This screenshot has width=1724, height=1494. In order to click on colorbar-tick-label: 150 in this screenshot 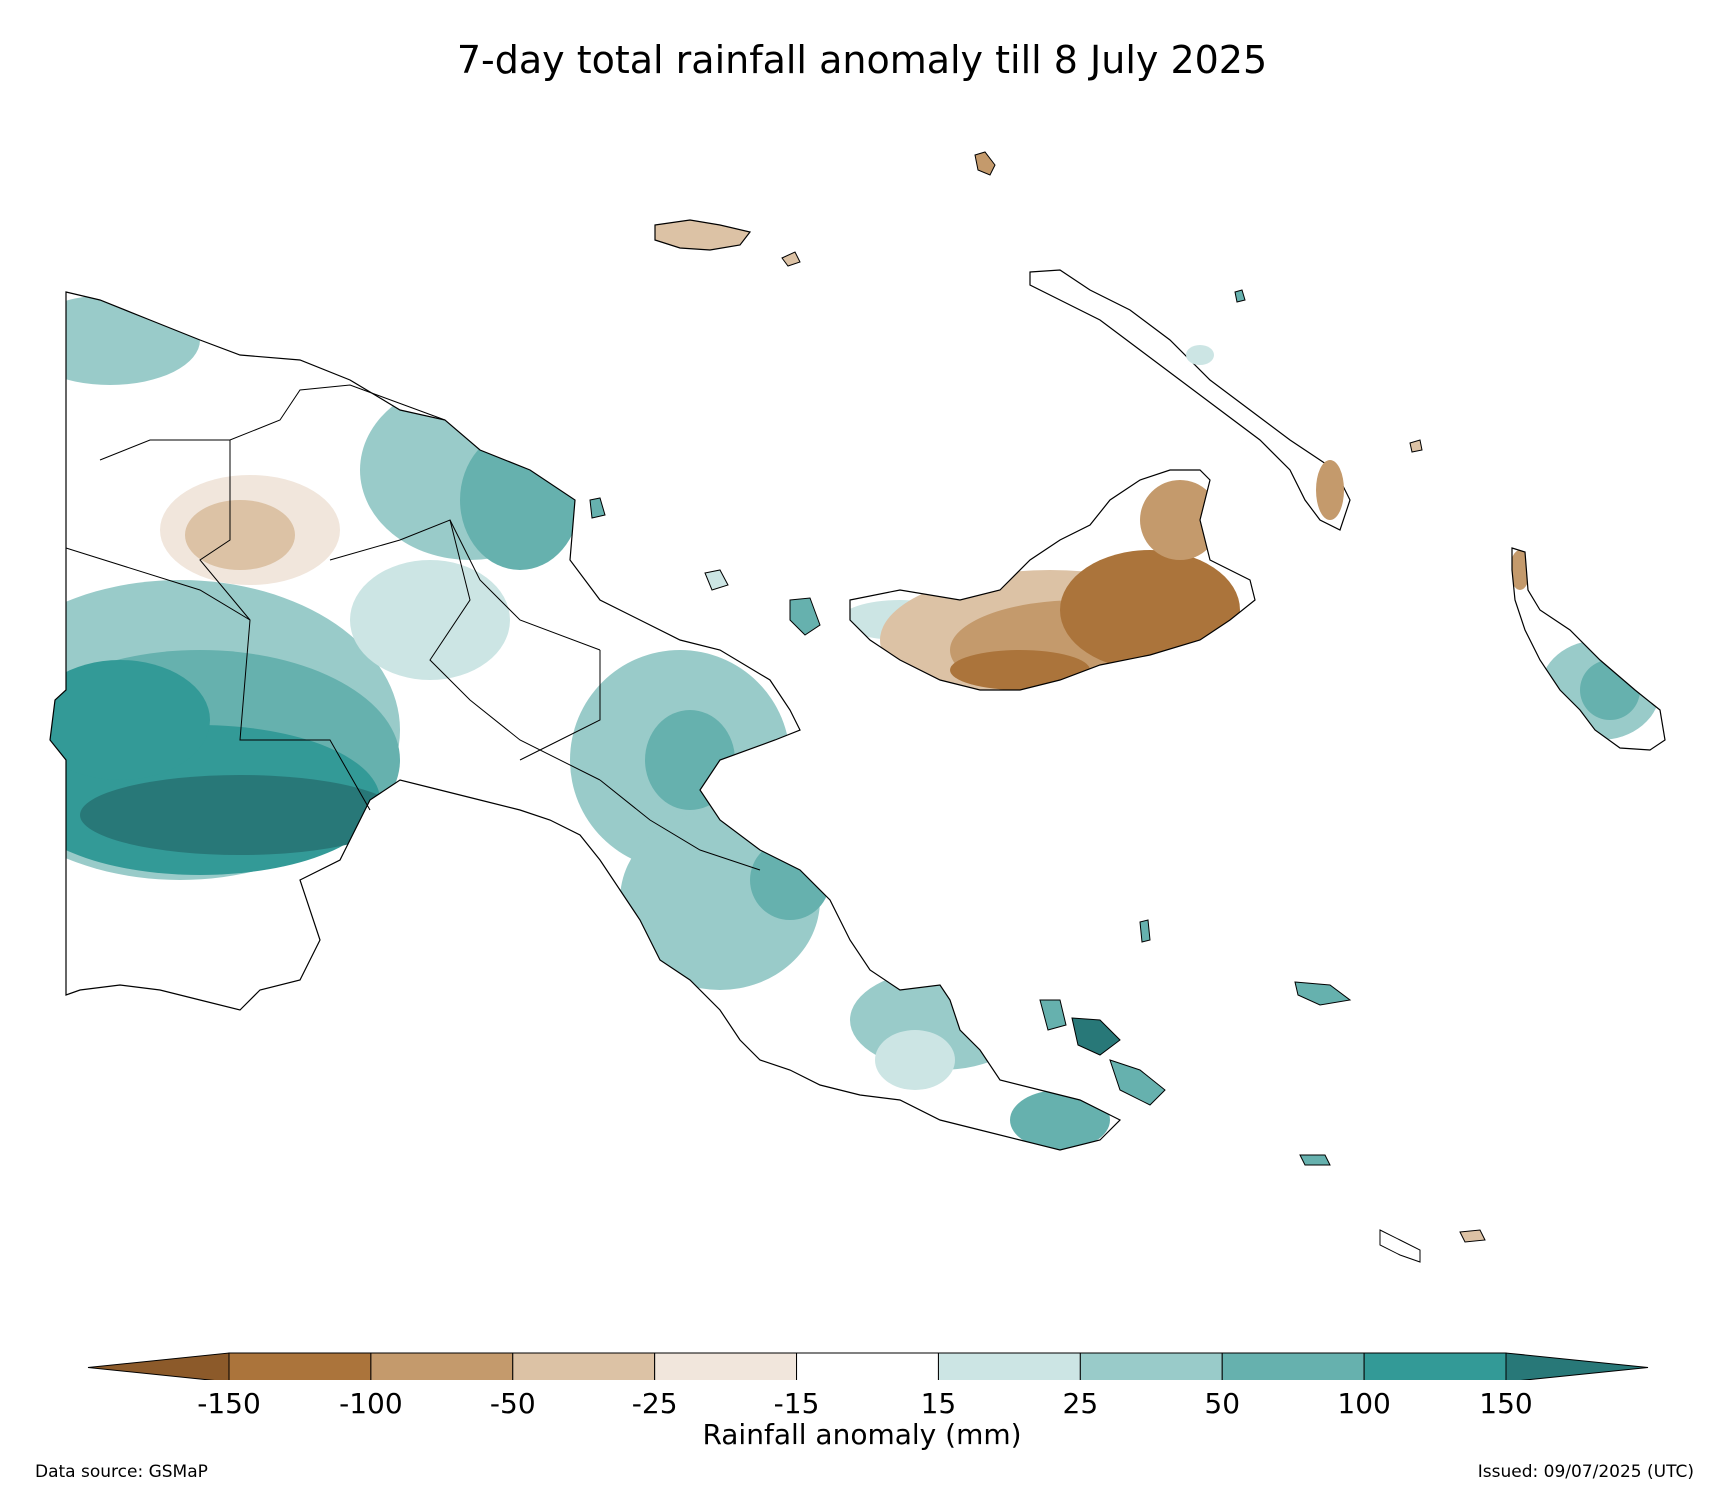, I will do `click(1506, 1403)`.